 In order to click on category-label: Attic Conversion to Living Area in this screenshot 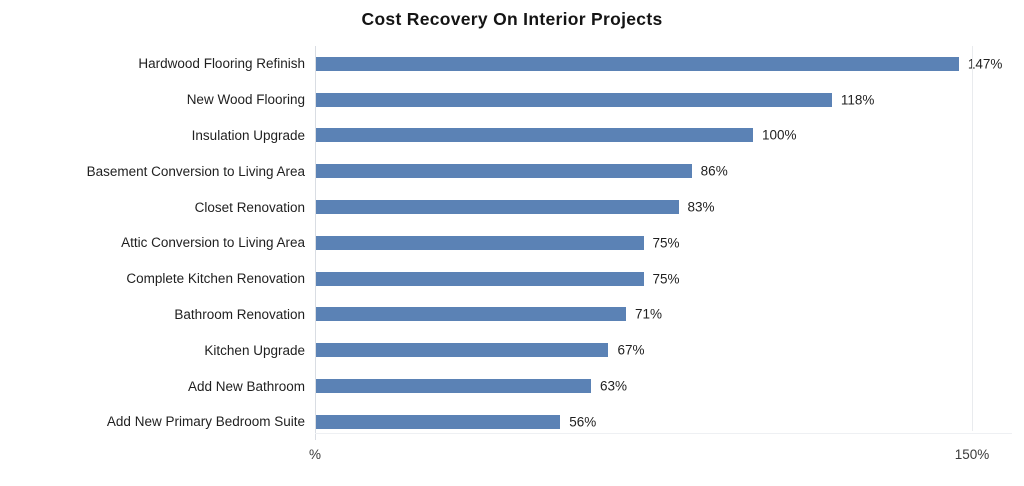, I will do `click(213, 243)`.